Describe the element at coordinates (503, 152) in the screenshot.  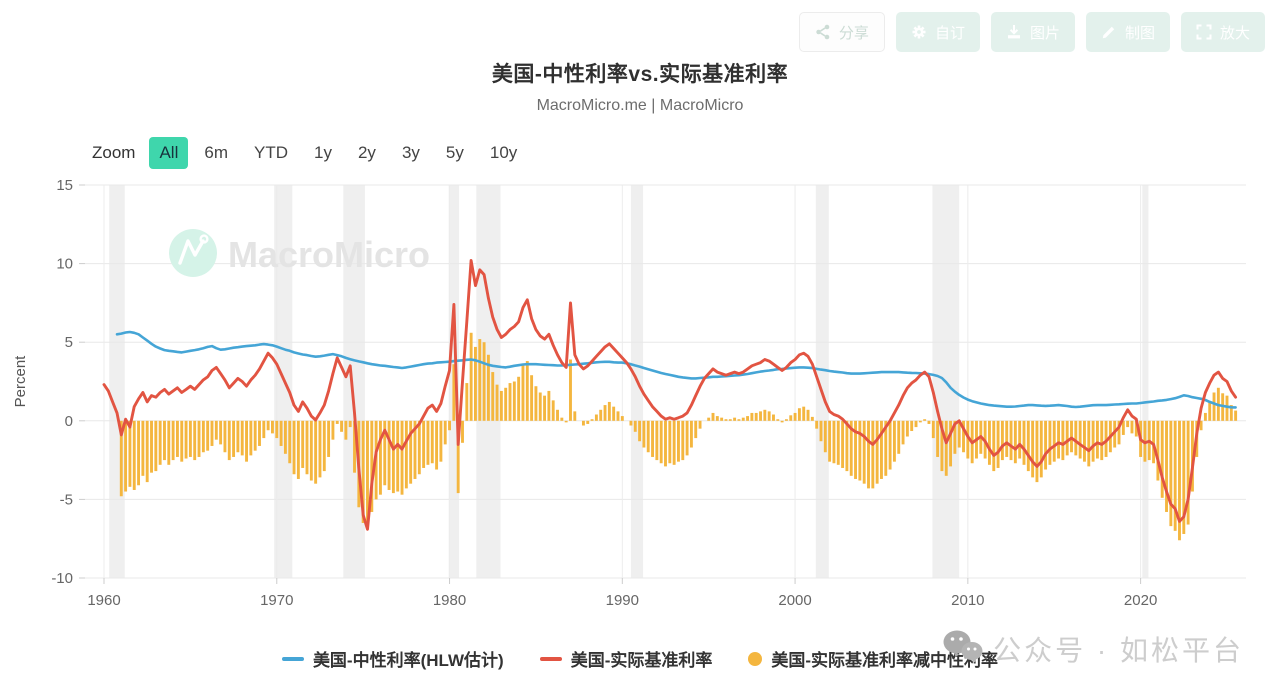
I see `zoom-option-10y: 10y` at that location.